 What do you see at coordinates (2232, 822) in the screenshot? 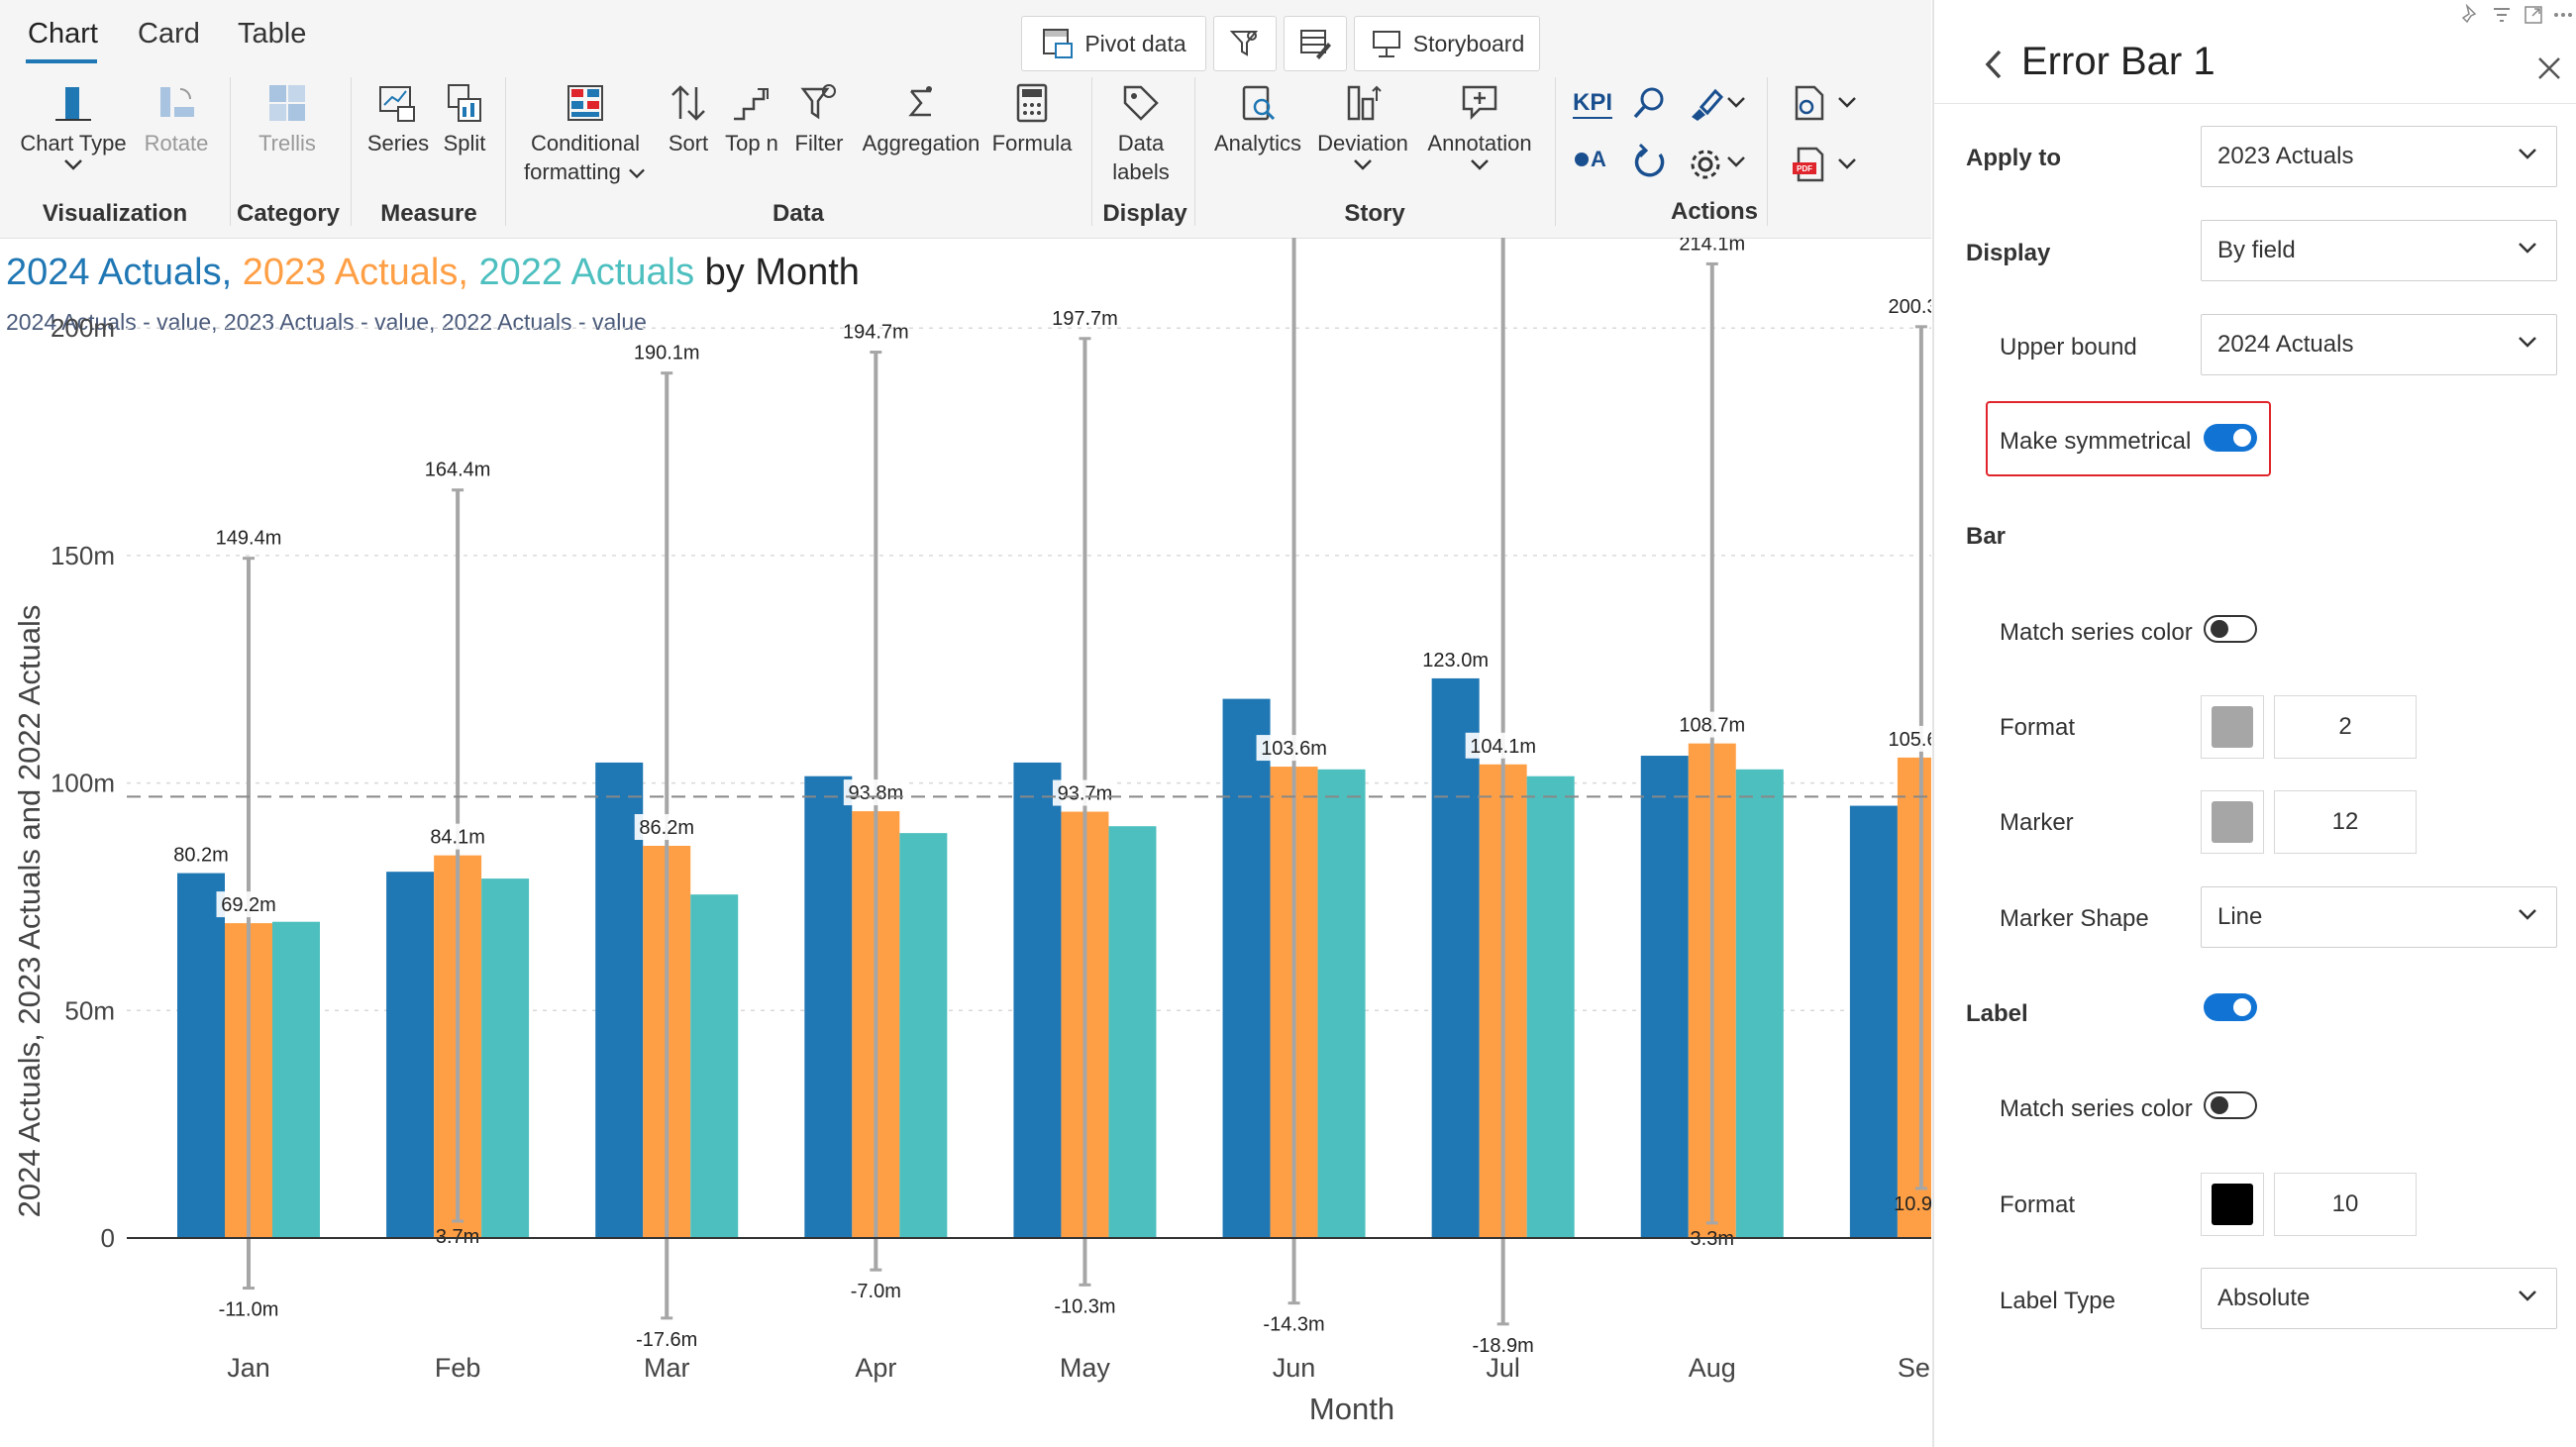
I see `marker-color-picker` at bounding box center [2232, 822].